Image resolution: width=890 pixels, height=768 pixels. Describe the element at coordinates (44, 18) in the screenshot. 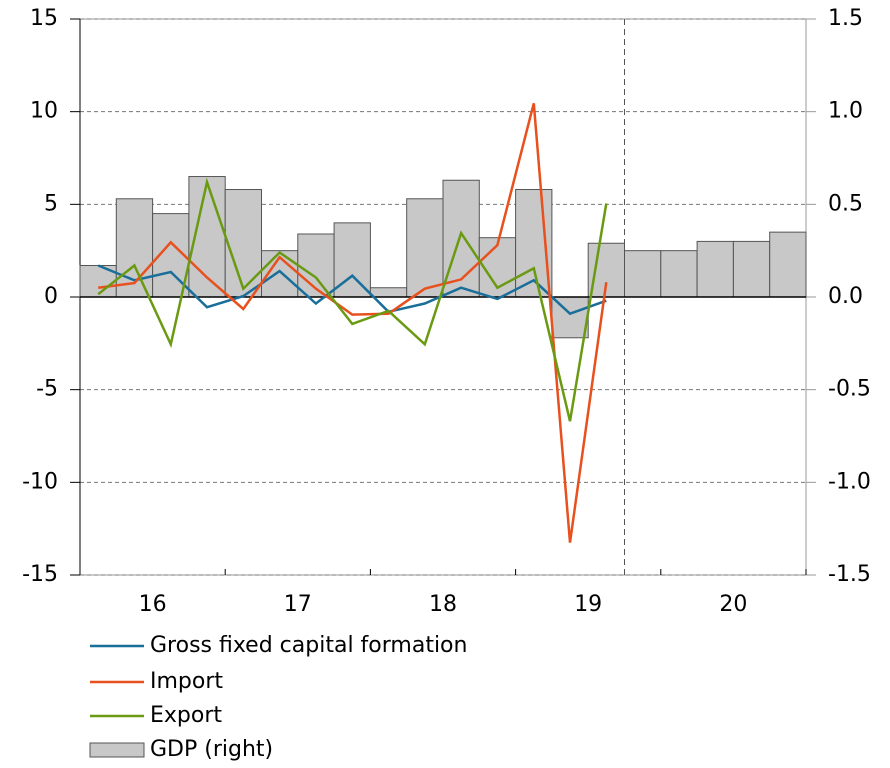

I see `y-tick-label: 15` at that location.